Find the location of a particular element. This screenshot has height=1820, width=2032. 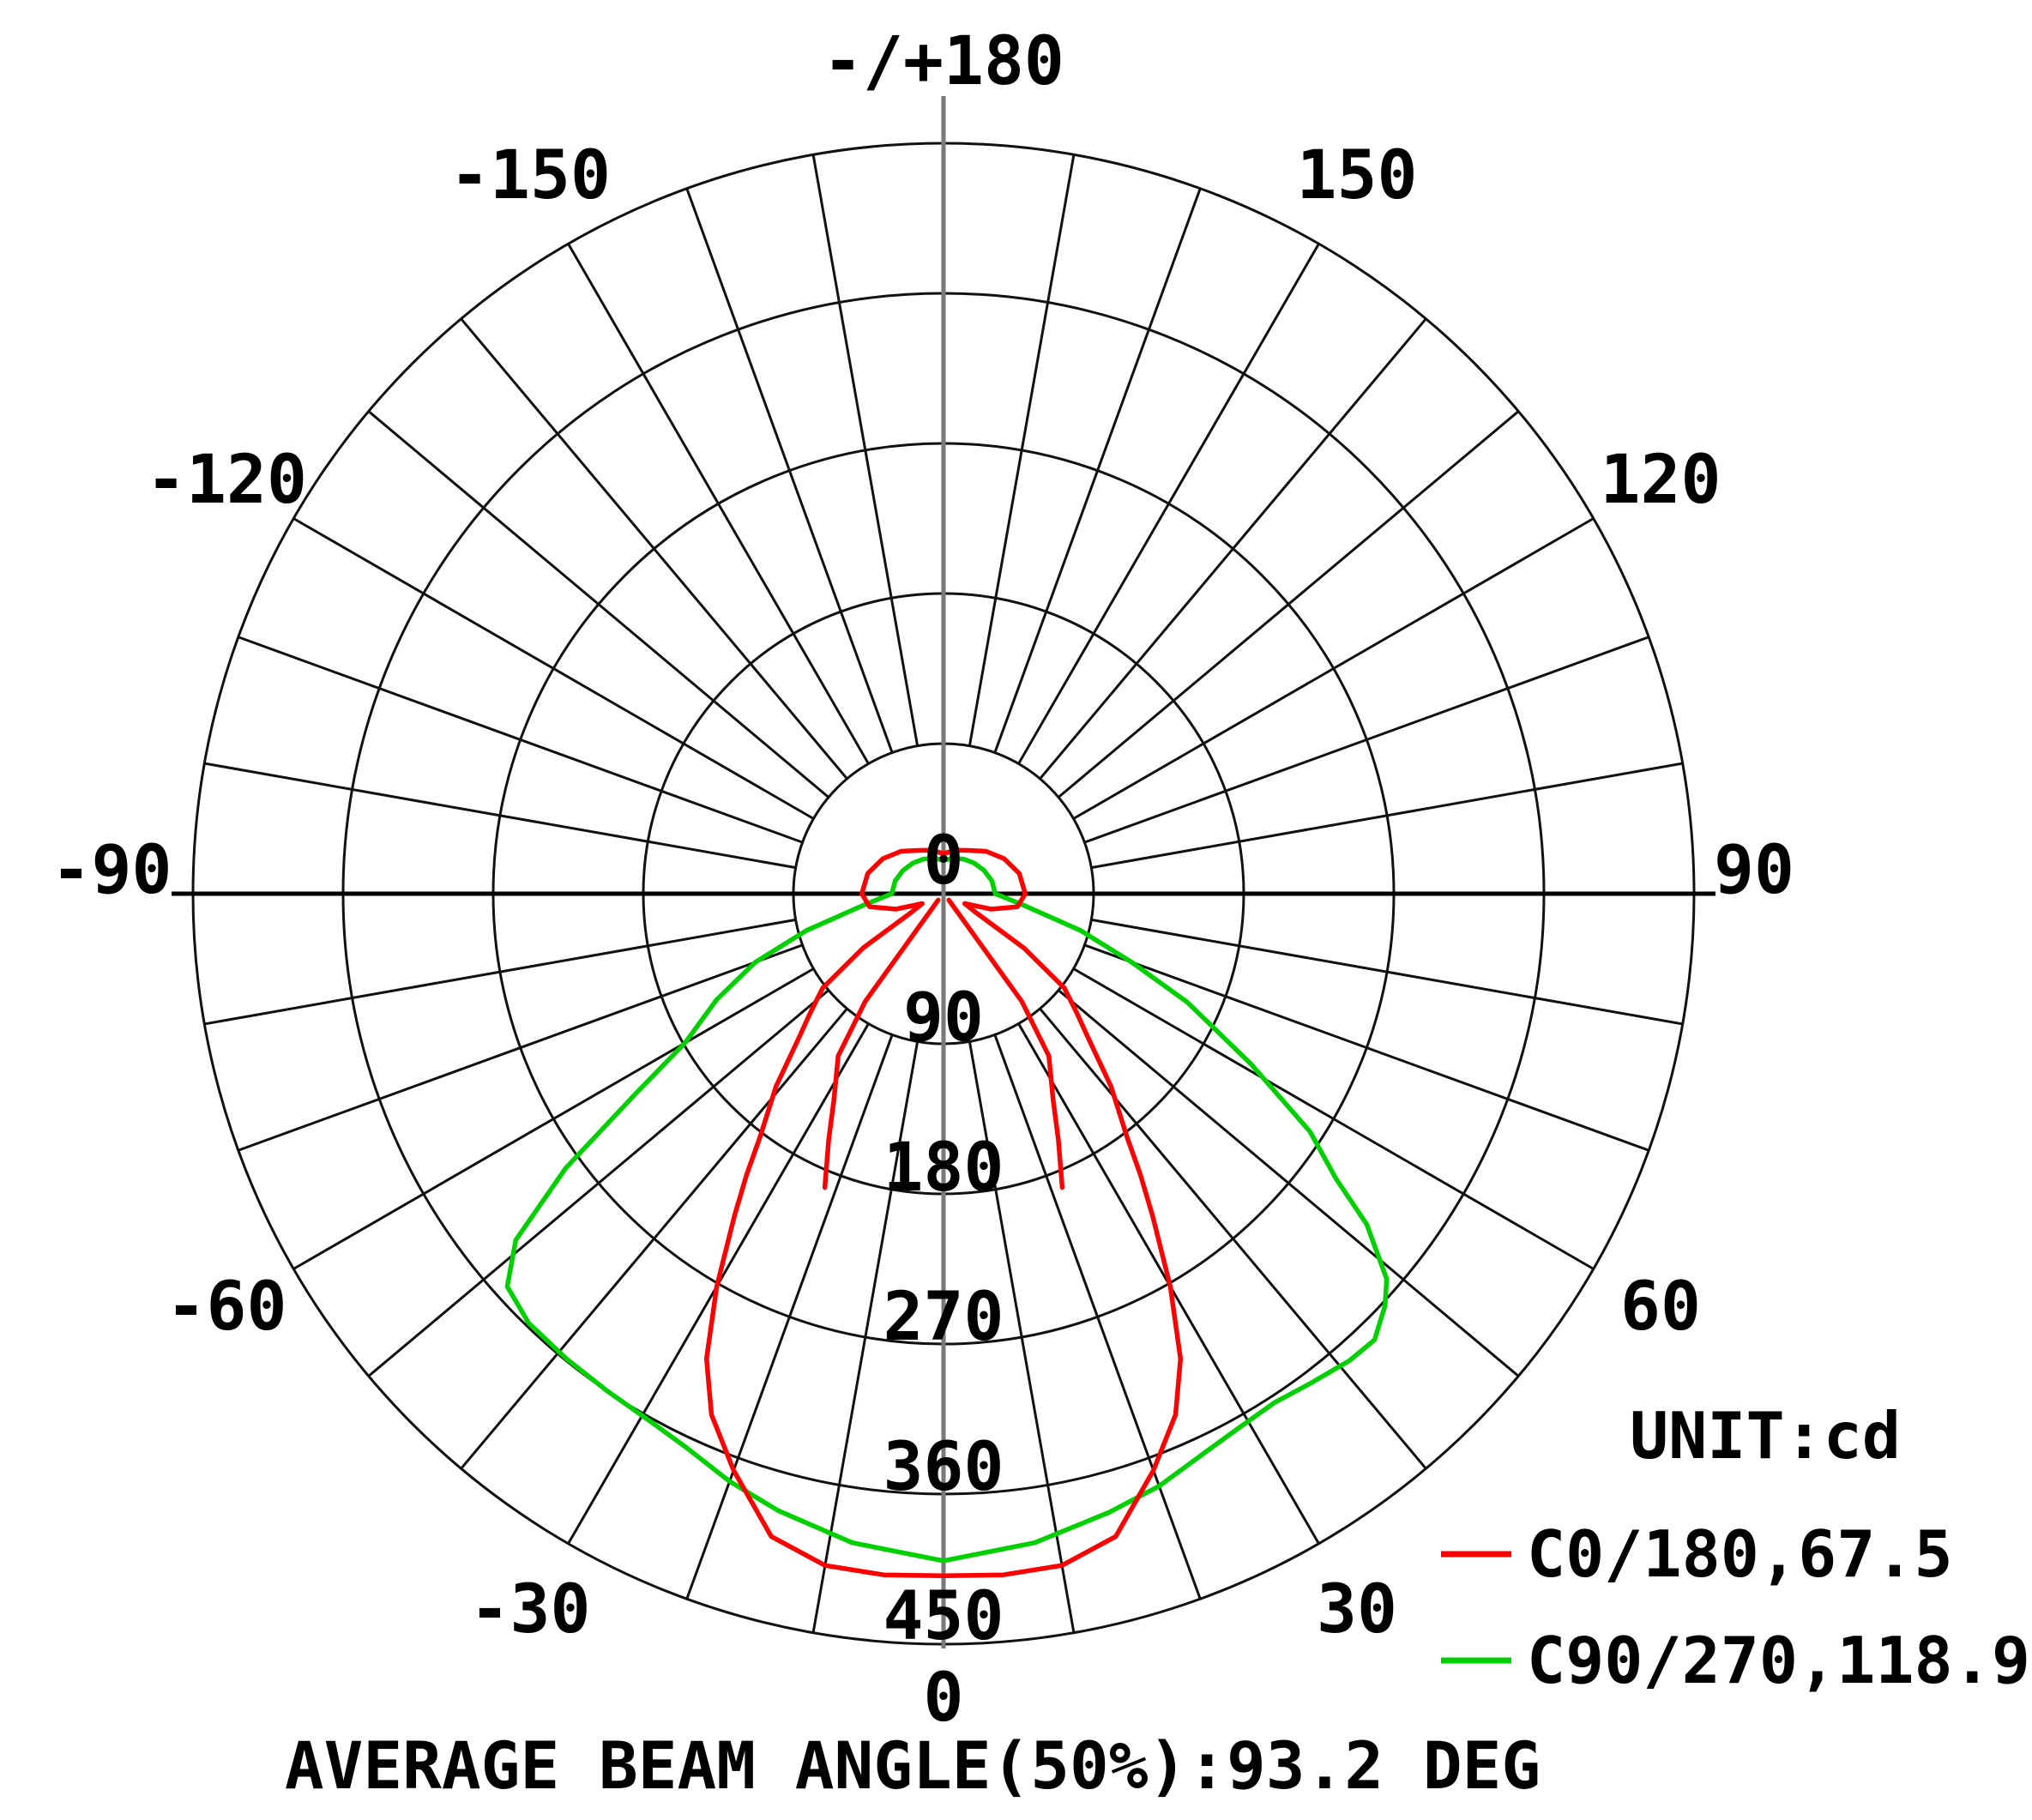

legend: UNIT:cd C0/180,67.5 C90/270,118.9 is located at coordinates (1735, 1548).